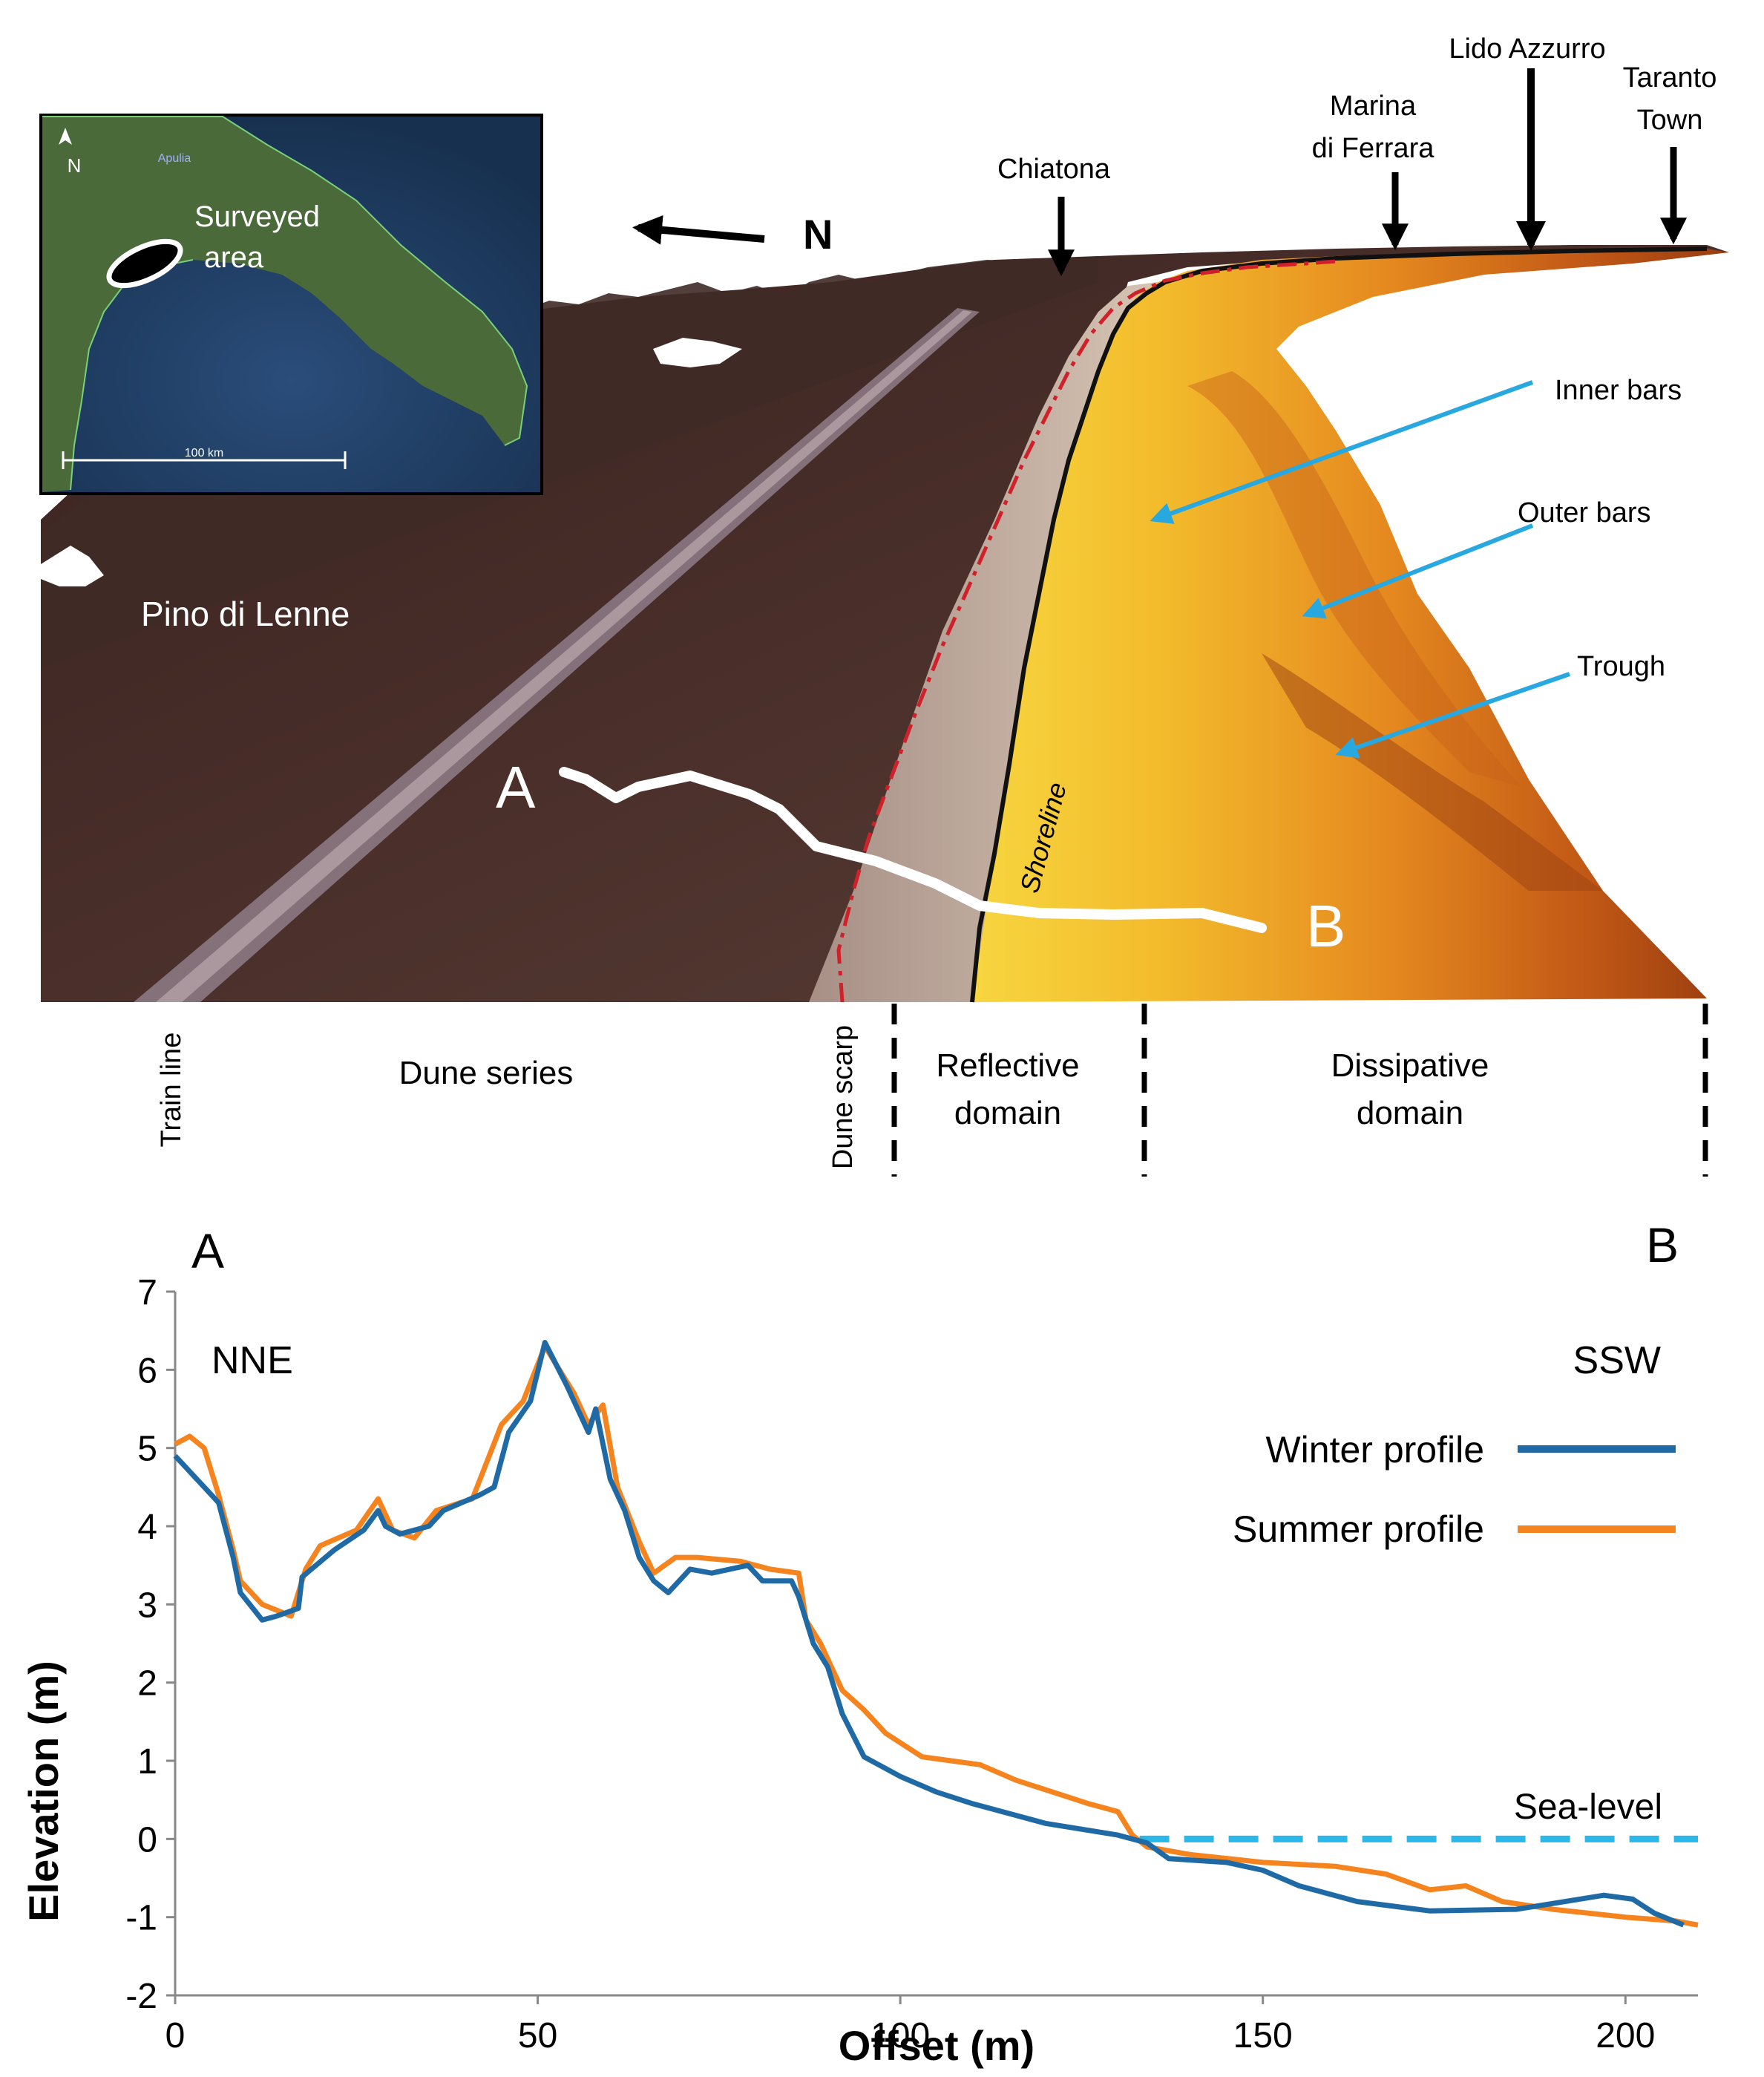  Describe the element at coordinates (937, 2045) in the screenshot. I see `x-axis-label: Offset (m)` at that location.